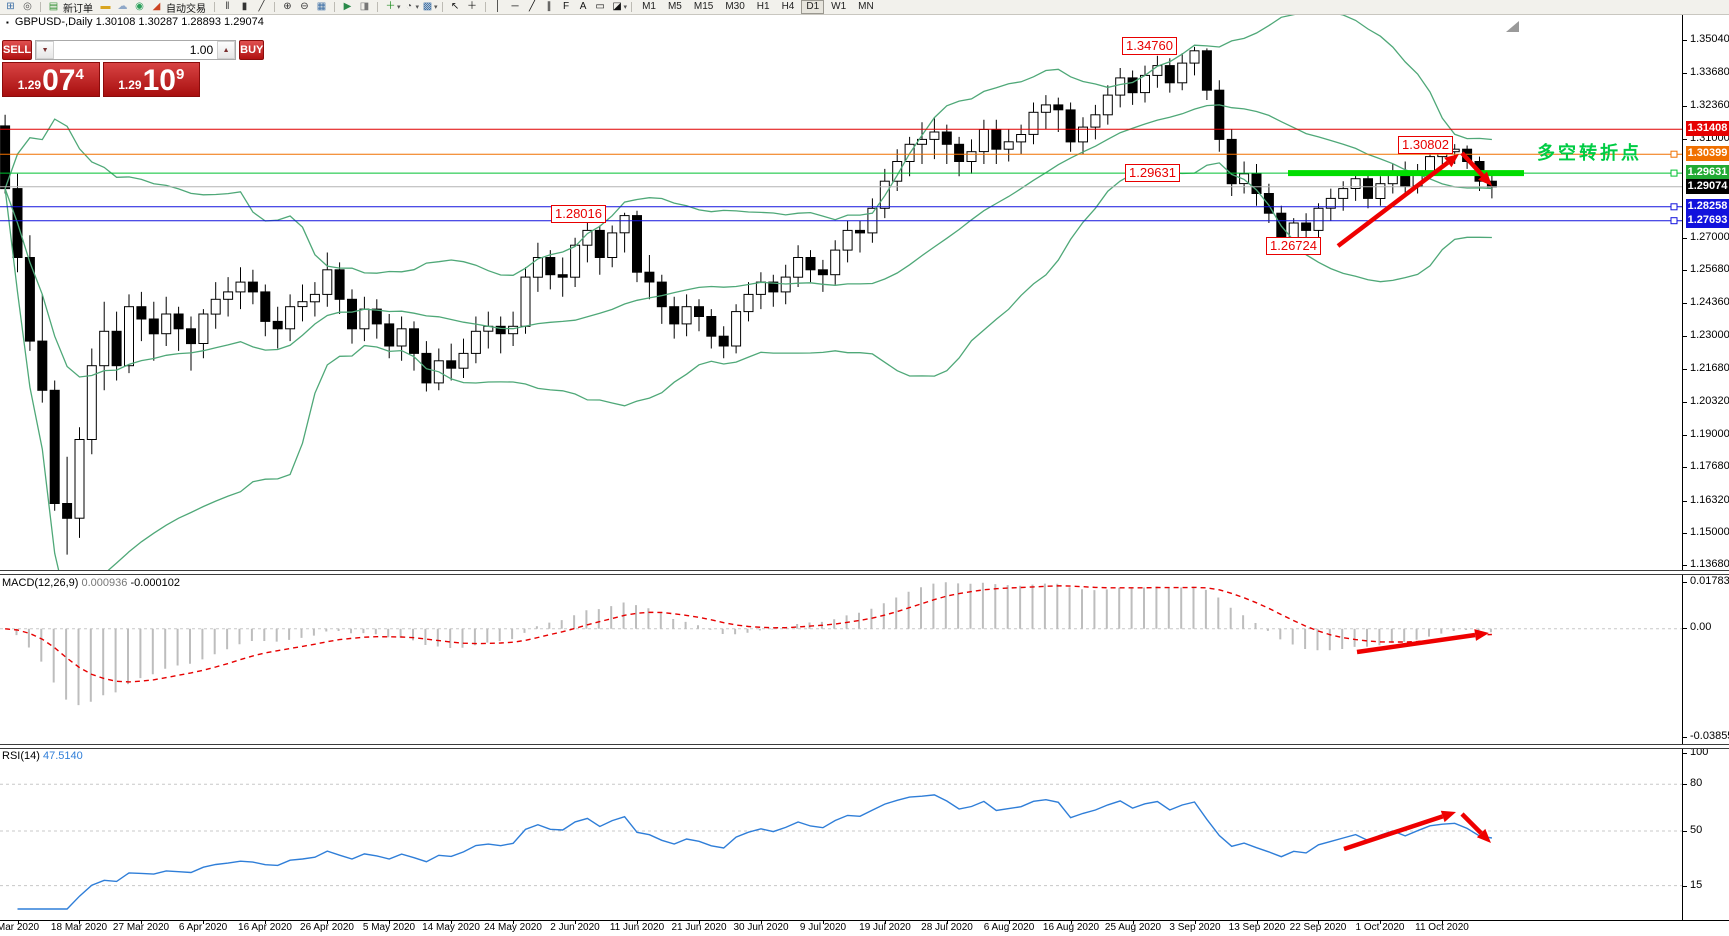  What do you see at coordinates (947, 927) in the screenshot?
I see `date-label: 28 Jul 2020` at bounding box center [947, 927].